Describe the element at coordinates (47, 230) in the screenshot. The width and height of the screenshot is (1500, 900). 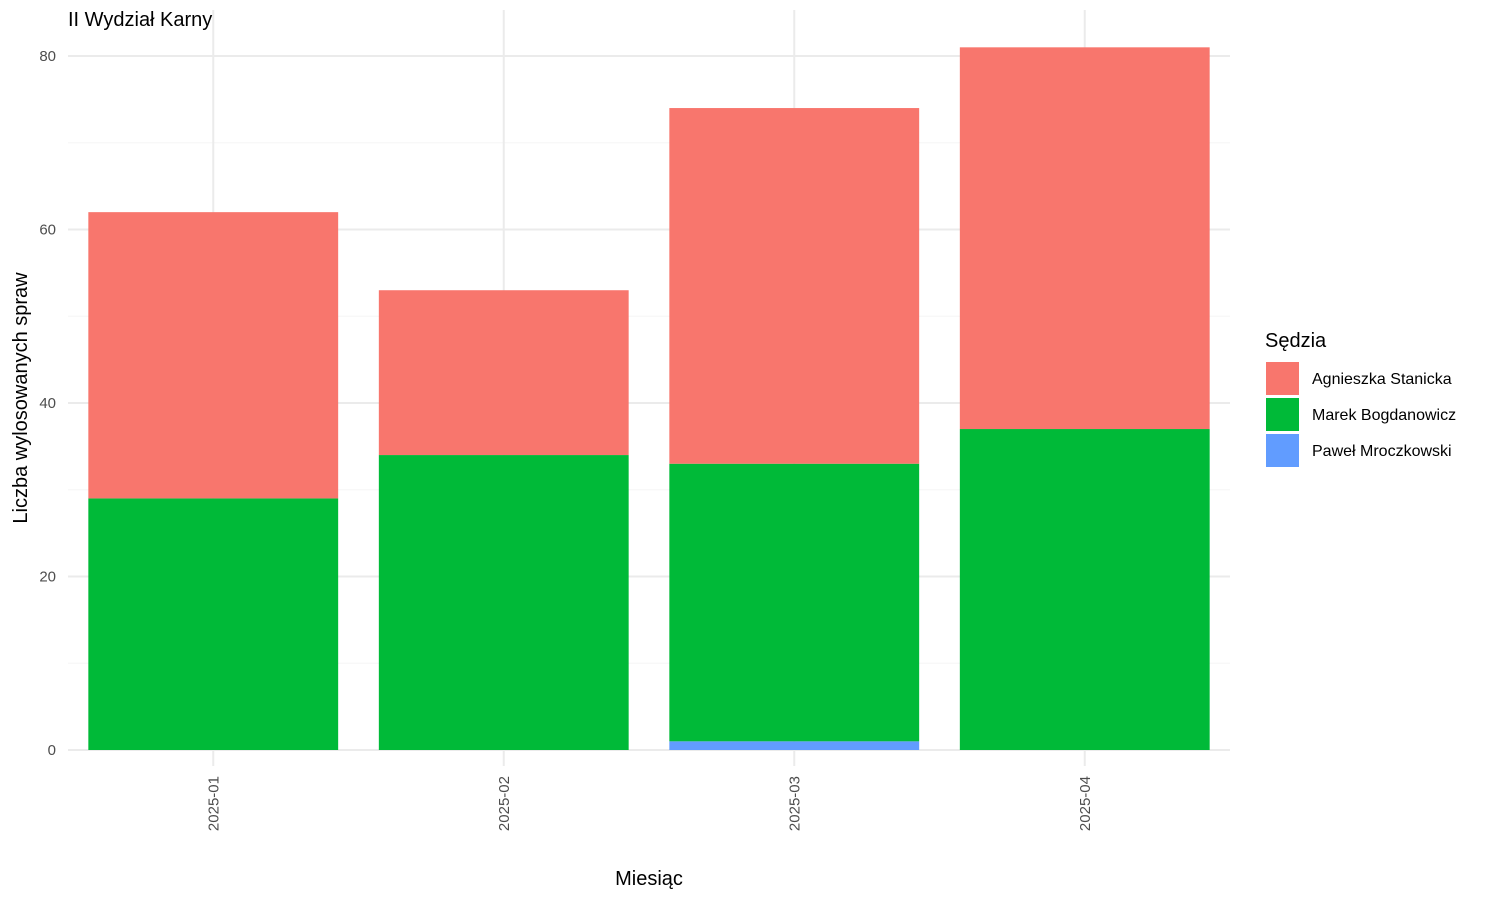
I see `y-tick-label: 60` at that location.